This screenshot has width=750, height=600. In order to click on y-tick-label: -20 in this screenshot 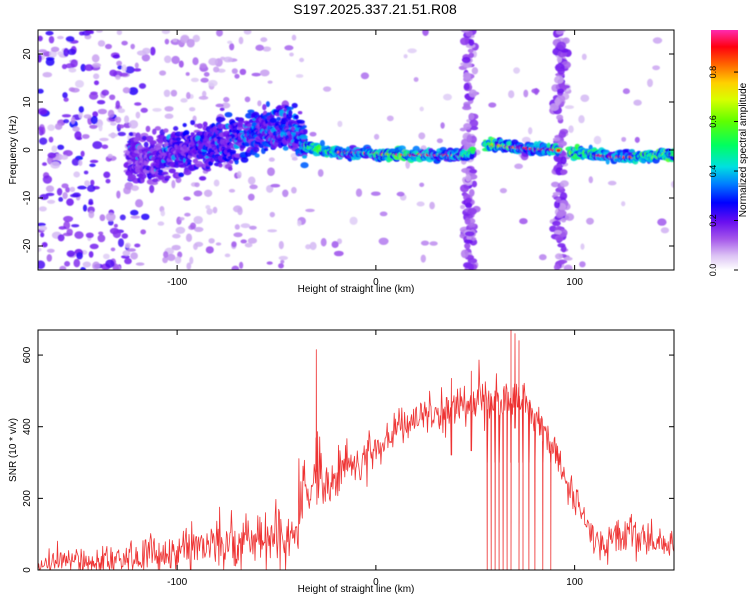, I will do `click(27, 245)`.